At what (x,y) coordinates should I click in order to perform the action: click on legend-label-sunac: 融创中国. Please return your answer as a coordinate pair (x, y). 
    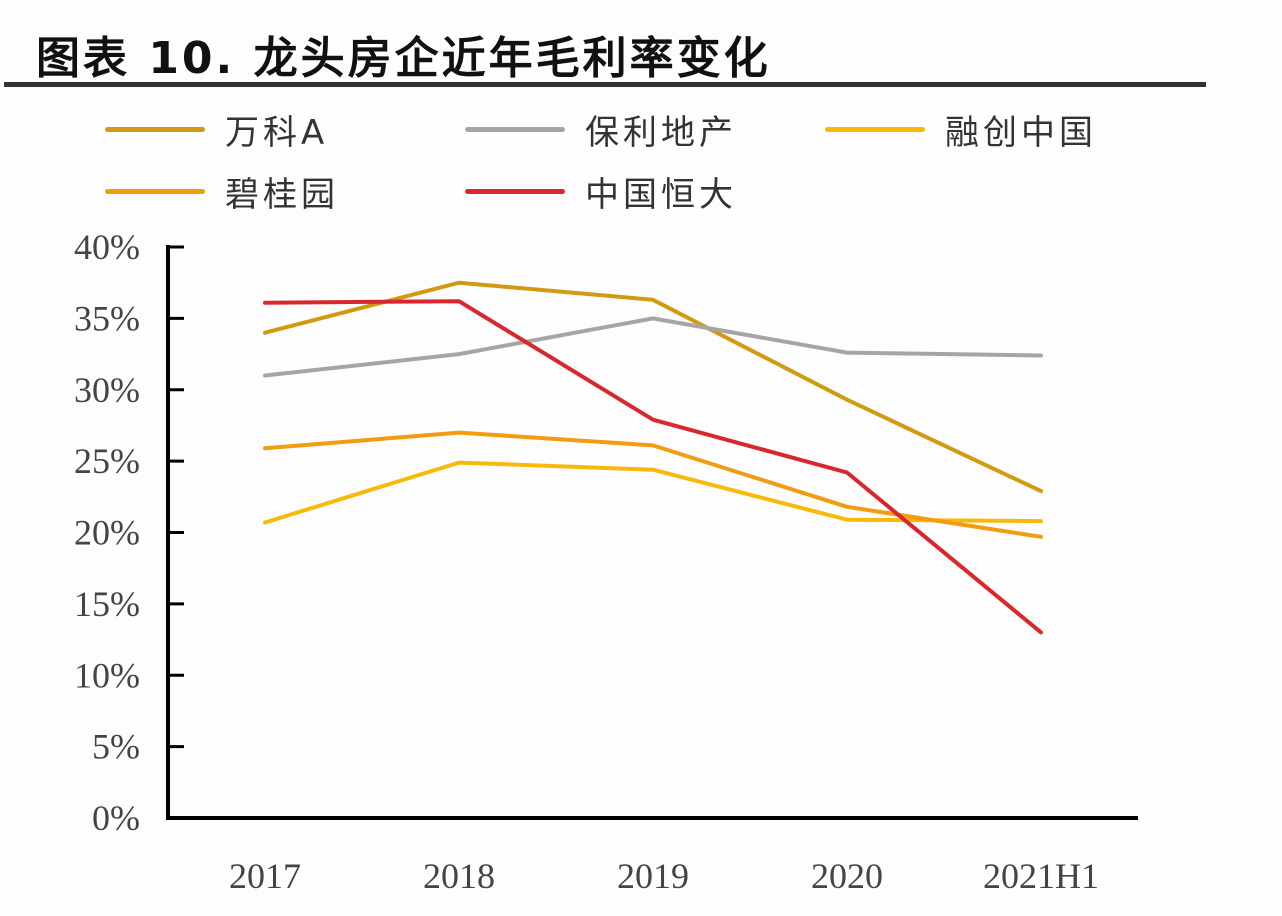
    Looking at the image, I should click on (1021, 132).